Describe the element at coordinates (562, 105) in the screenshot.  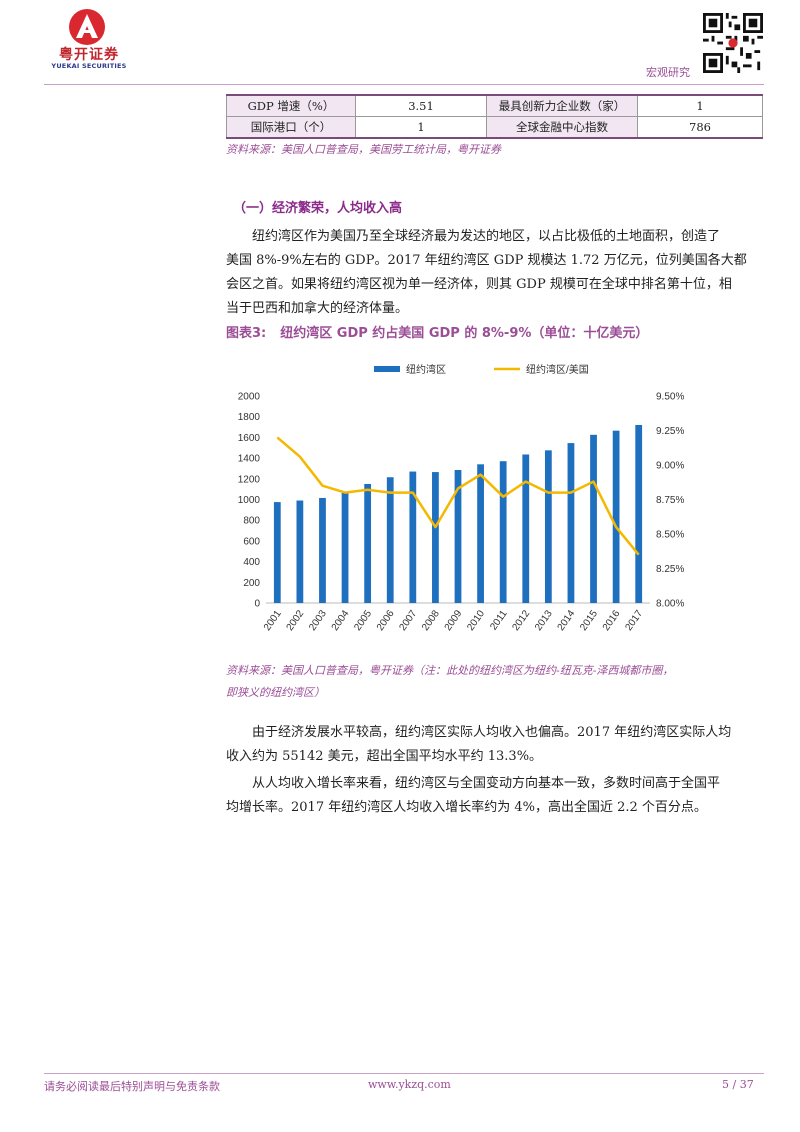
I see `table-cell: 最具创新力企业数（家）` at that location.